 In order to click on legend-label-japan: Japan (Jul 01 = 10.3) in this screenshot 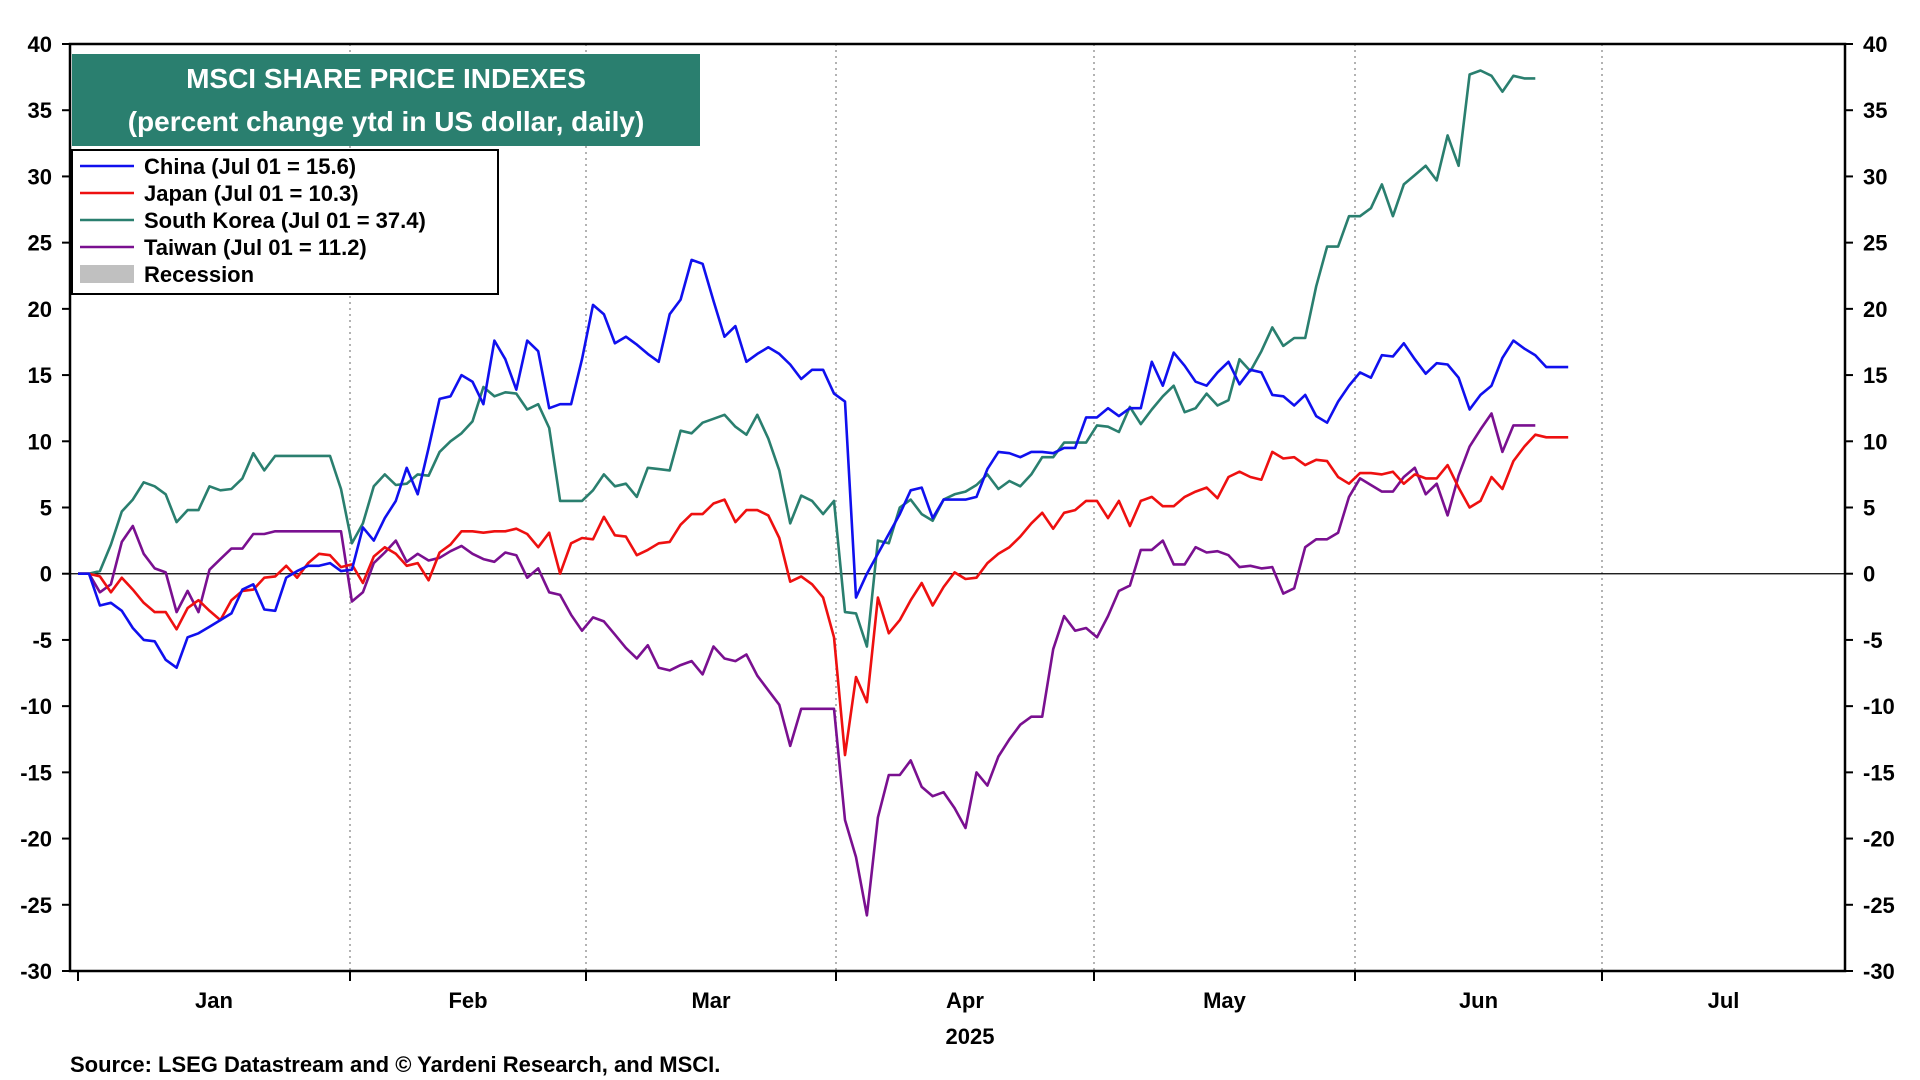, I will do `click(251, 193)`.